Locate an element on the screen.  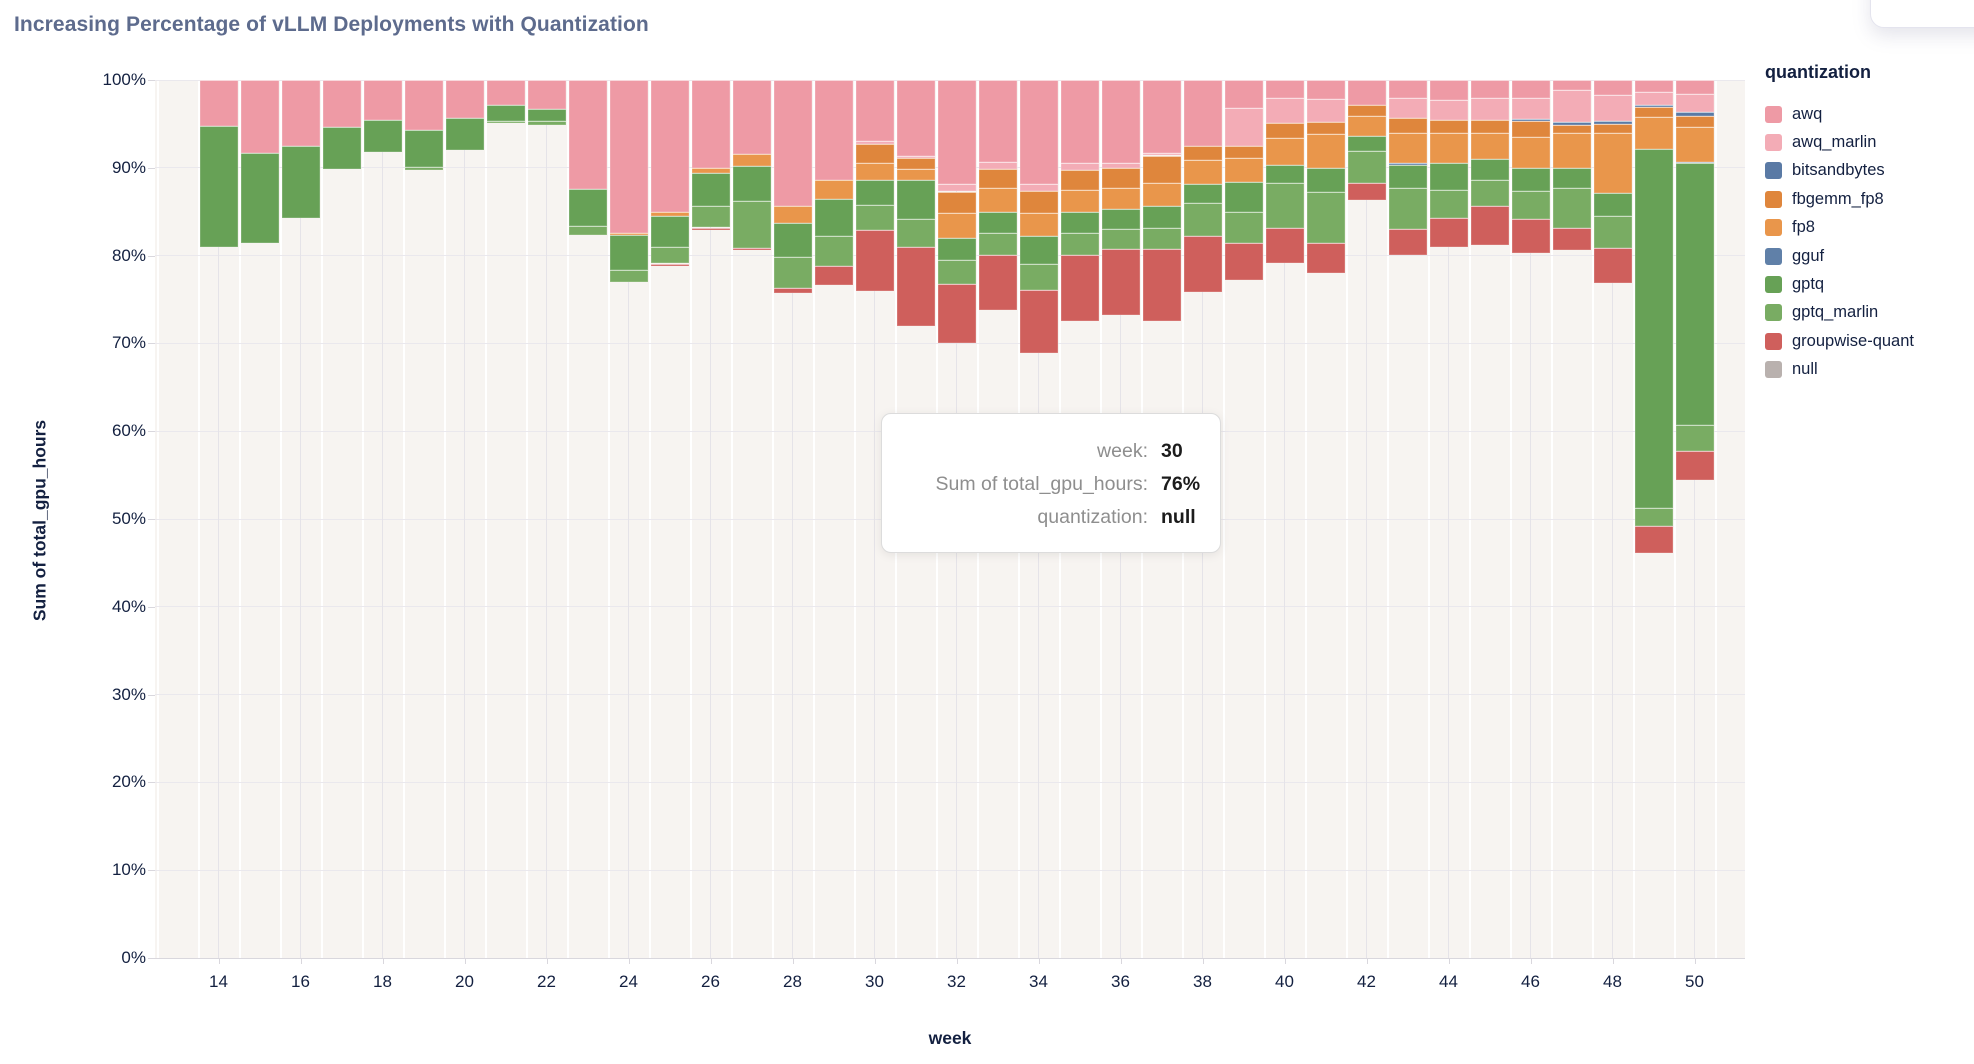
legend-item-fbgemm_fp8: fbgemm_fp8 is located at coordinates (1839, 199).